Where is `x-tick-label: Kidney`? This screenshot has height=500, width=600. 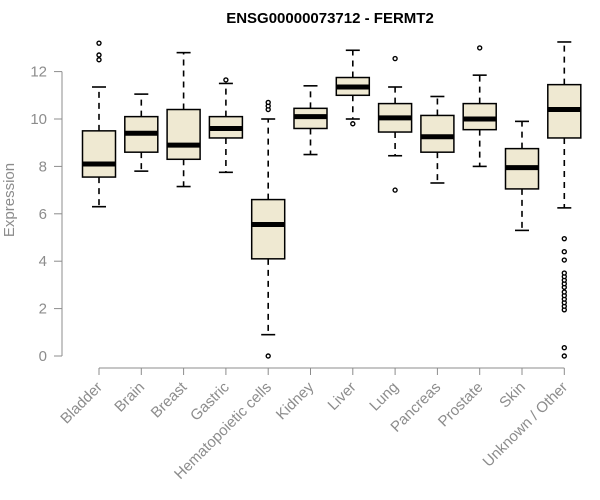
x-tick-label: Kidney is located at coordinates (295, 400).